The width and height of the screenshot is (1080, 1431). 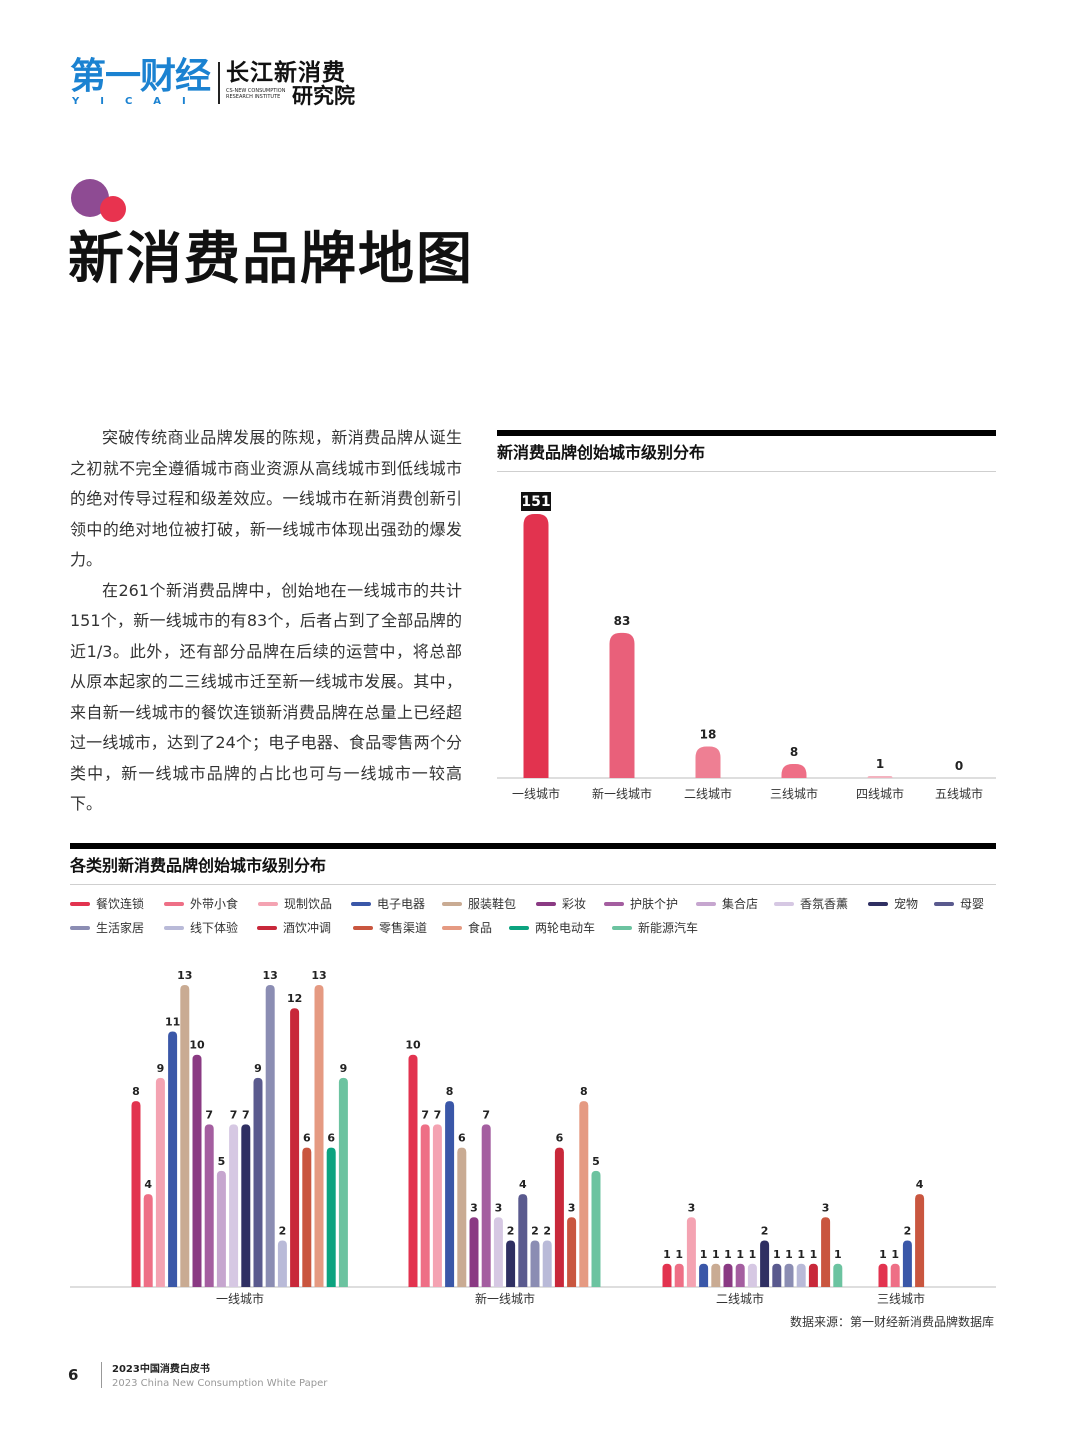 What do you see at coordinates (708, 735) in the screenshot?
I see `data-label: 18` at bounding box center [708, 735].